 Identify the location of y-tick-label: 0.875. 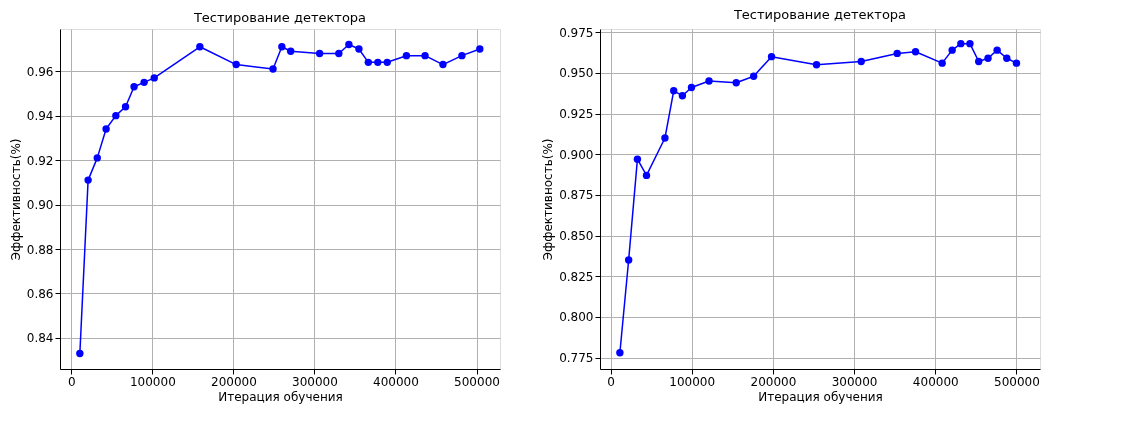
(576, 195).